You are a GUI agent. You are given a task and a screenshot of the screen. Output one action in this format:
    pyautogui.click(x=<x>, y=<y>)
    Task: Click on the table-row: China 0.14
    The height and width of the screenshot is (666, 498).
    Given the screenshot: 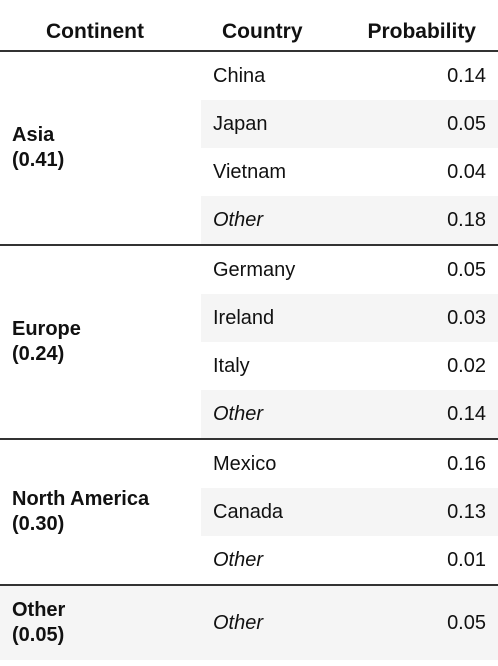 What is the action you would take?
    pyautogui.click(x=349, y=76)
    